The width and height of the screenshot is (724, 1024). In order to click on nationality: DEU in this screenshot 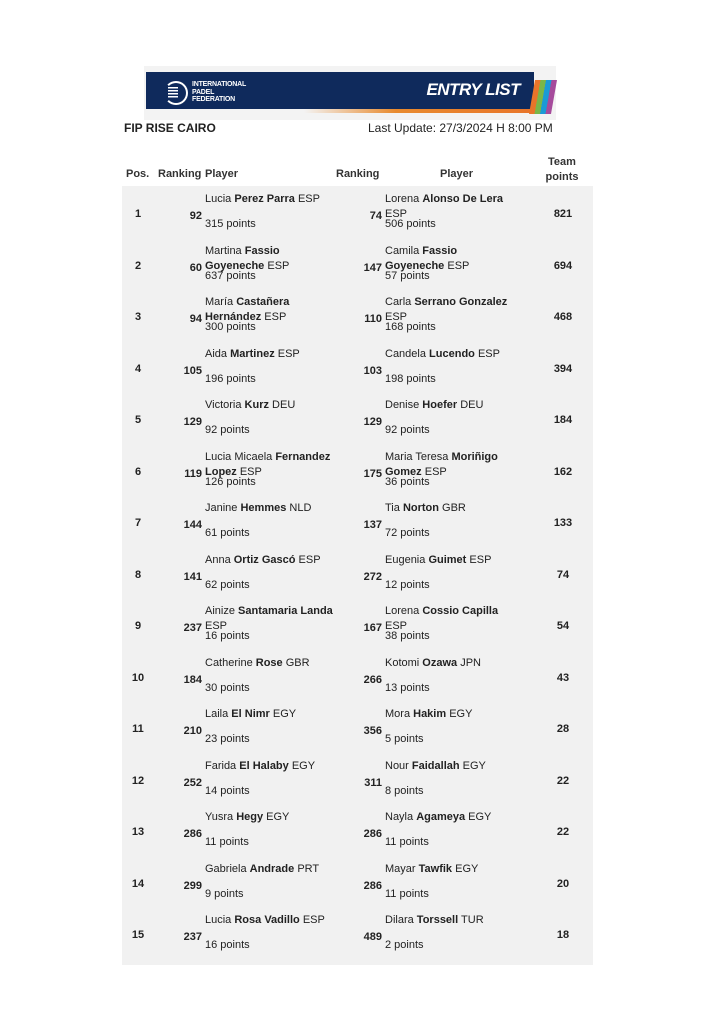, I will do `click(282, 405)`.